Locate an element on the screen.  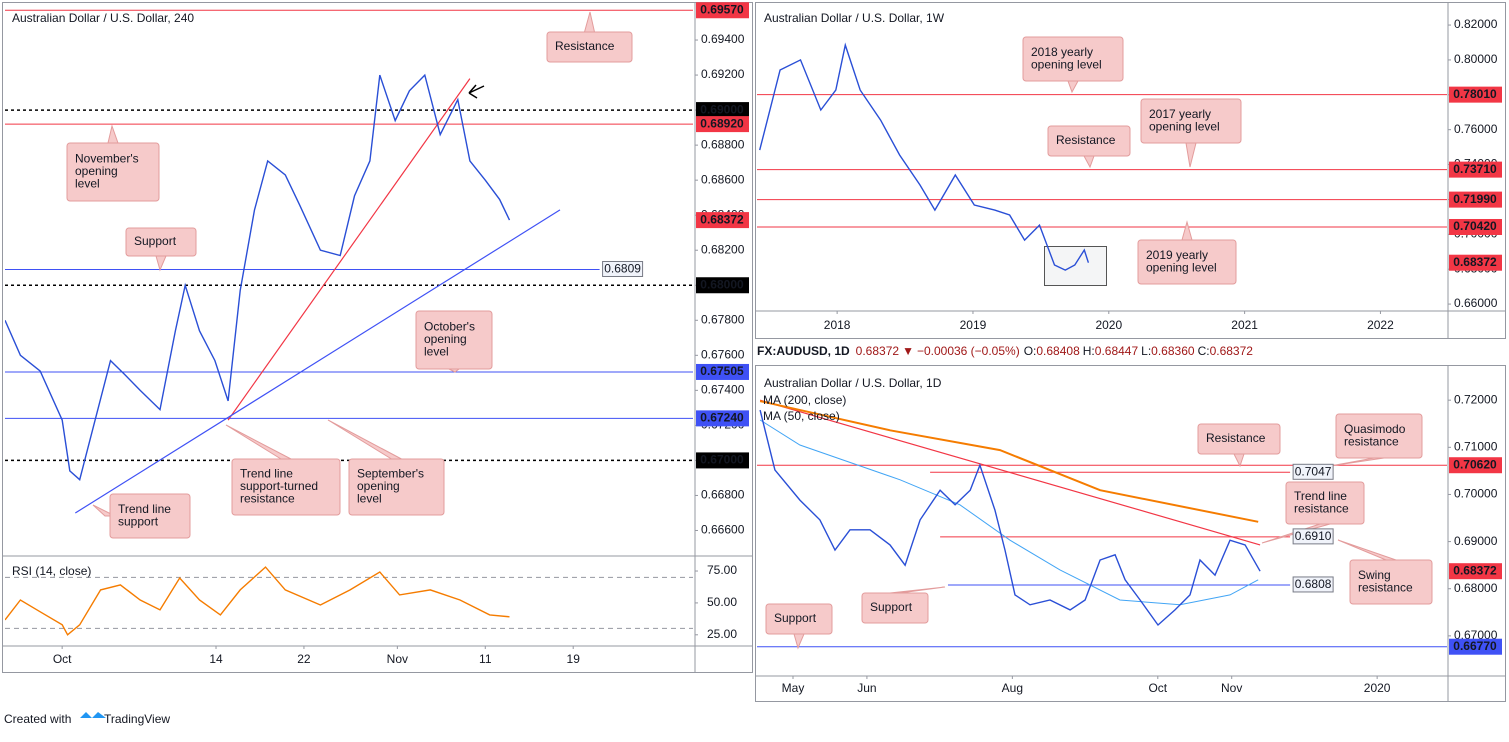
callout-text: Support is located at coordinates (891, 607).